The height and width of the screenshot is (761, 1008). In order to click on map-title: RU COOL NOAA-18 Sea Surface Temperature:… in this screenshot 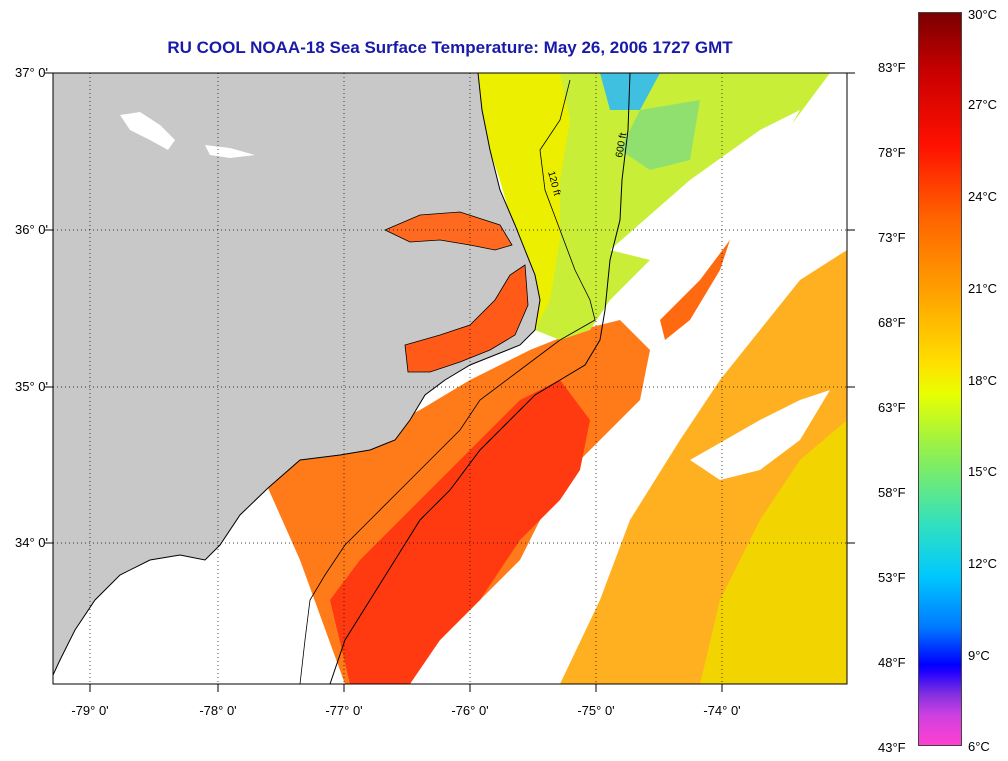, I will do `click(450, 47)`.